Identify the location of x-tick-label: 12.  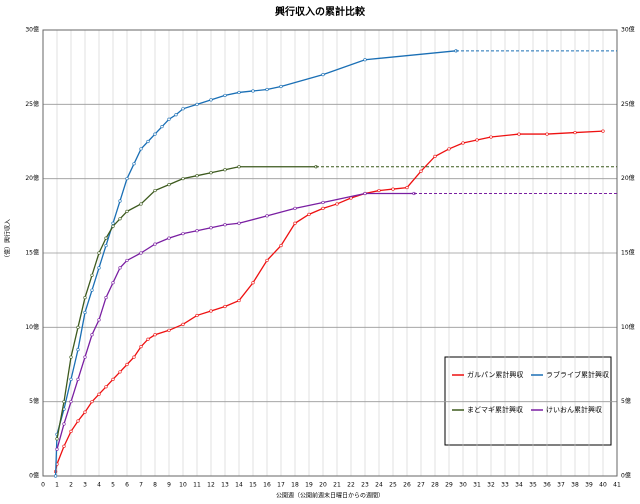
(211, 485).